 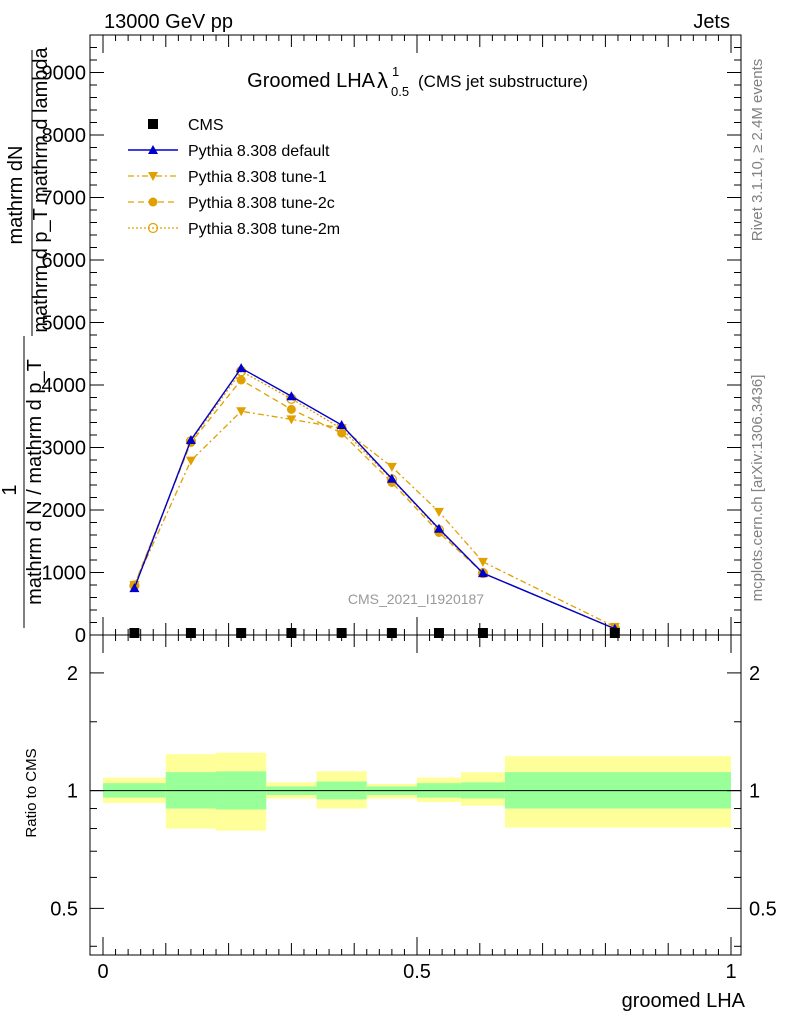 What do you see at coordinates (80, 636) in the screenshot?
I see `main-y-tick-label: 0` at bounding box center [80, 636].